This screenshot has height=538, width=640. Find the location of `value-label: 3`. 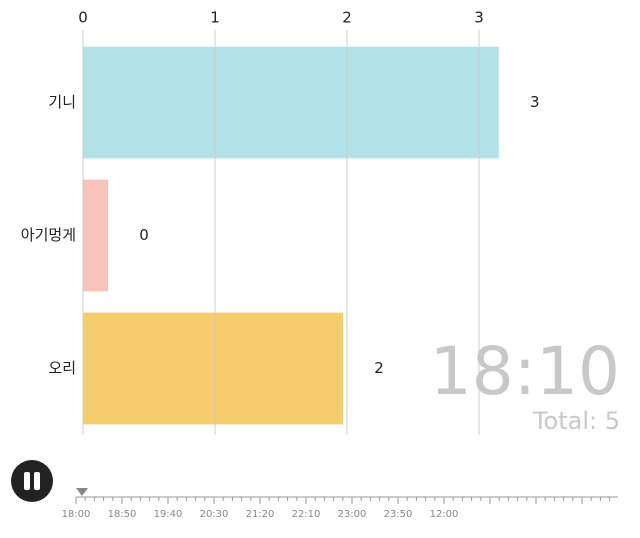

value-label: 3 is located at coordinates (535, 102).